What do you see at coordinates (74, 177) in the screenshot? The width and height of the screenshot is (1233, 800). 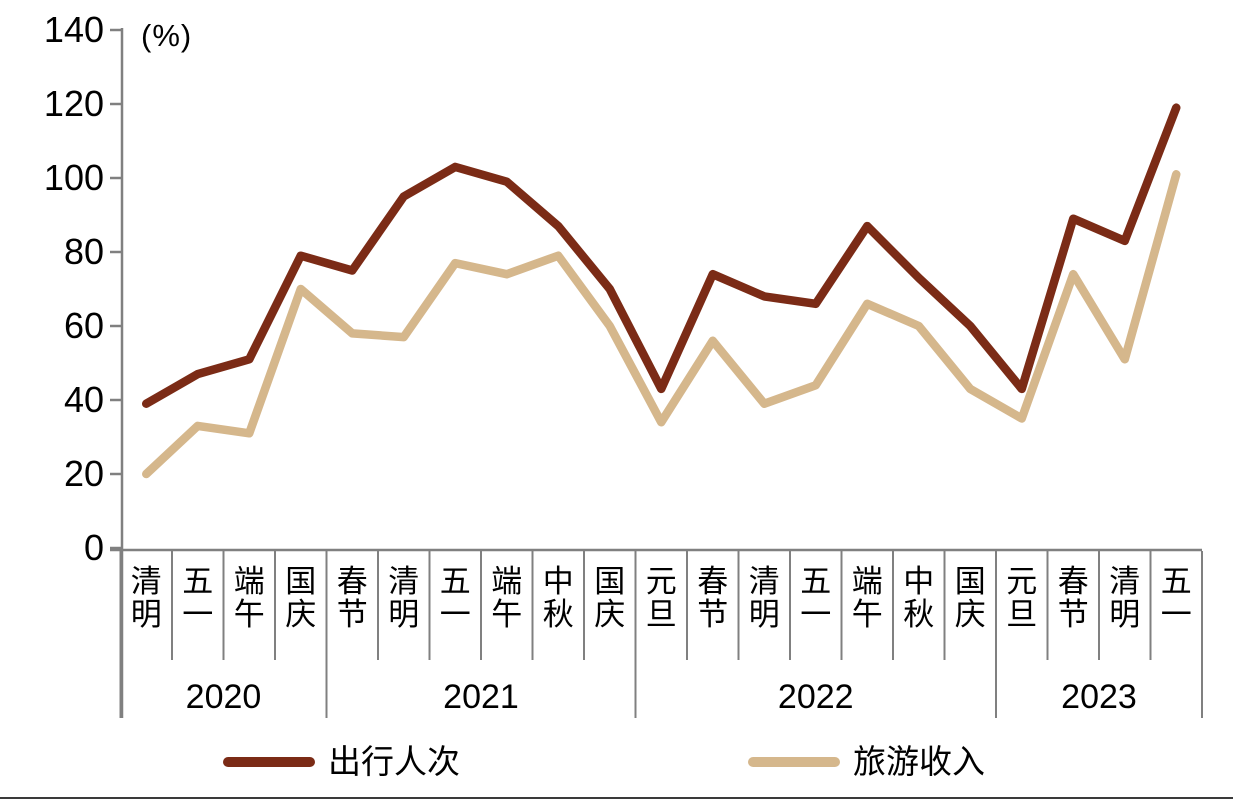 I see `y-tick-label: 100` at bounding box center [74, 177].